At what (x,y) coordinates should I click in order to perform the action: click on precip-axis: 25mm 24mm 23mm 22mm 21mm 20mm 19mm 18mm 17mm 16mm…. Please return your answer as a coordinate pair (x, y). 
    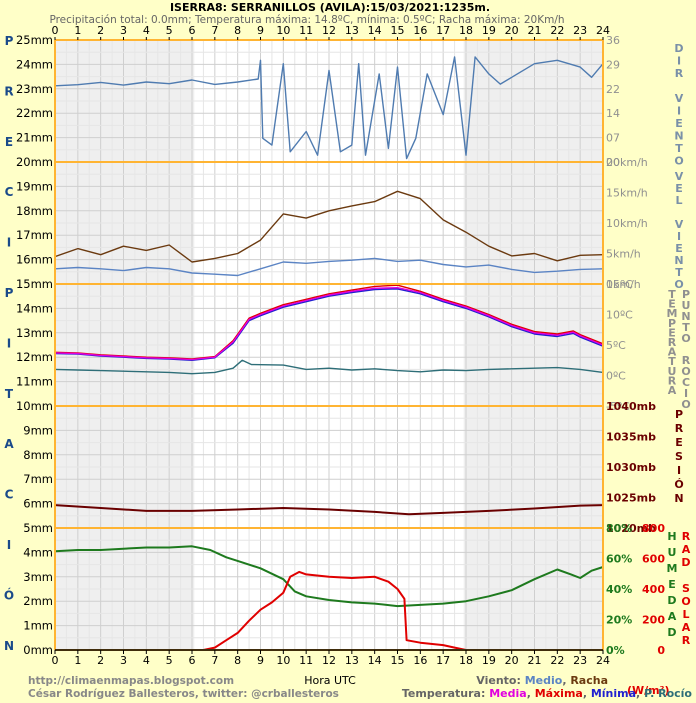
    Looking at the image, I should click on (34, 345).